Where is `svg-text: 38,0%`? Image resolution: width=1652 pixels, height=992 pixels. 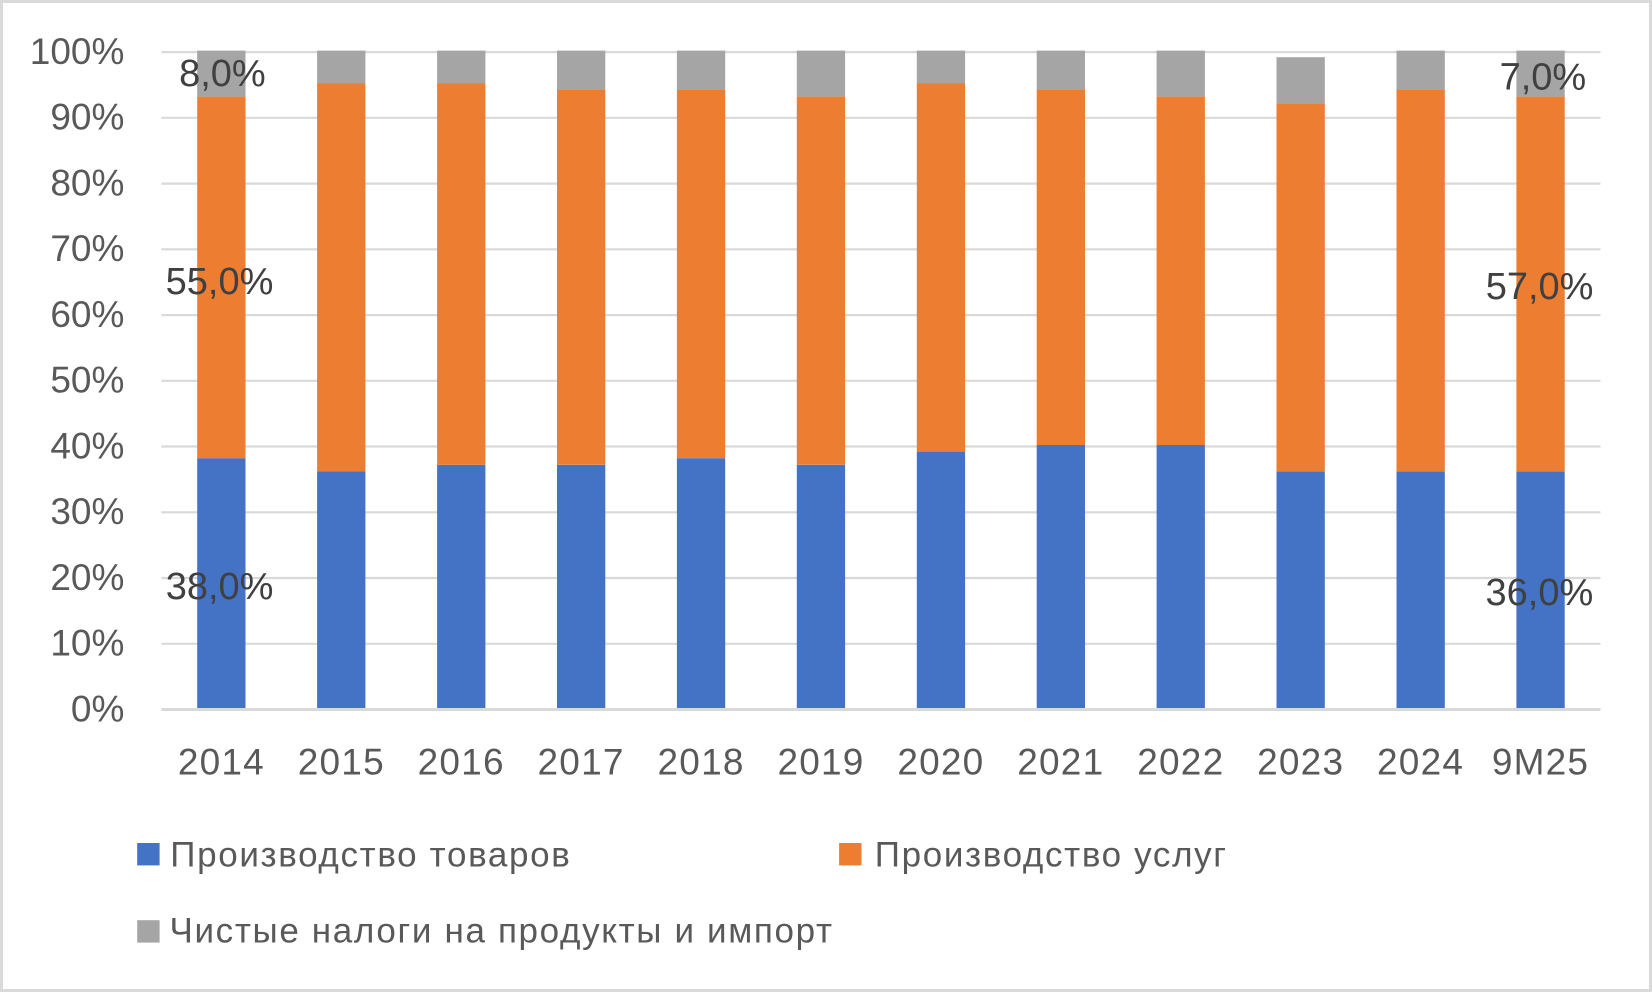
svg-text: 38,0% is located at coordinates (220, 587).